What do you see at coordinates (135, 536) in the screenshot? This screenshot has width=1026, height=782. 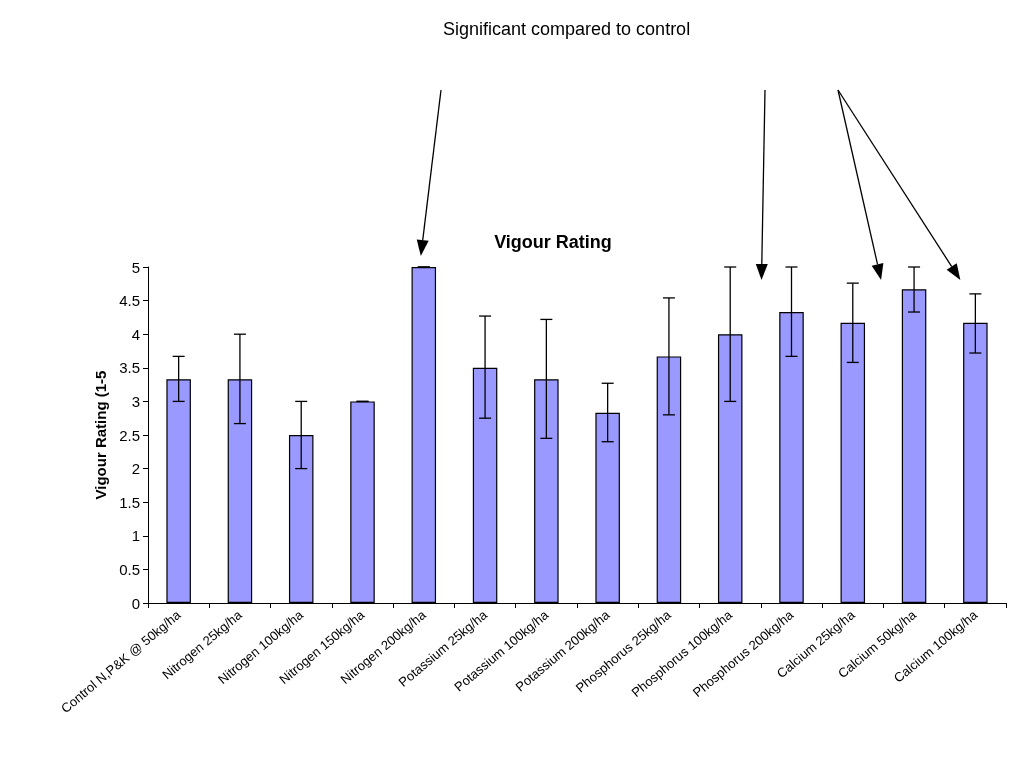 I see `y-tick-label: 1` at bounding box center [135, 536].